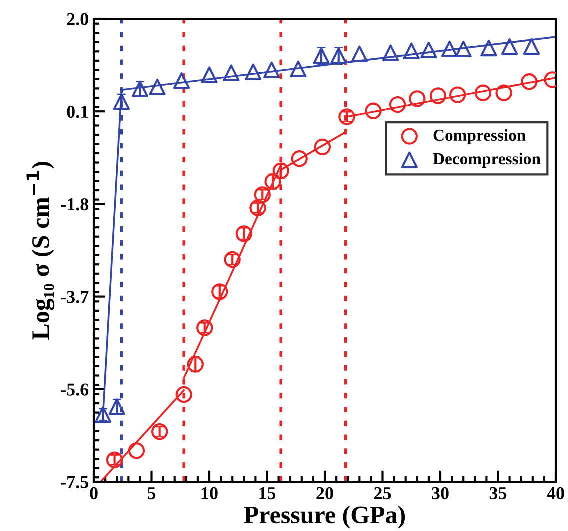 The height and width of the screenshot is (531, 568). I want to click on y-tick-label: -5.6, so click(75, 390).